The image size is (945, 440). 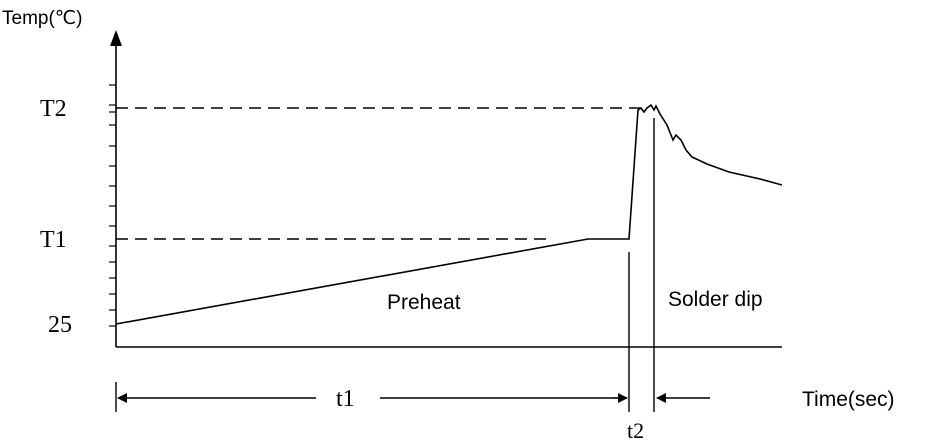 What do you see at coordinates (53, 109) in the screenshot?
I see `t2-label: T2` at bounding box center [53, 109].